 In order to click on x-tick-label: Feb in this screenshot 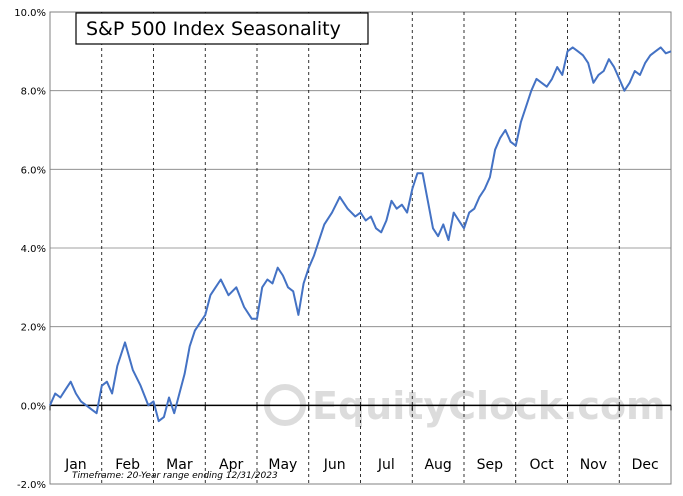, I will do `click(127, 465)`.